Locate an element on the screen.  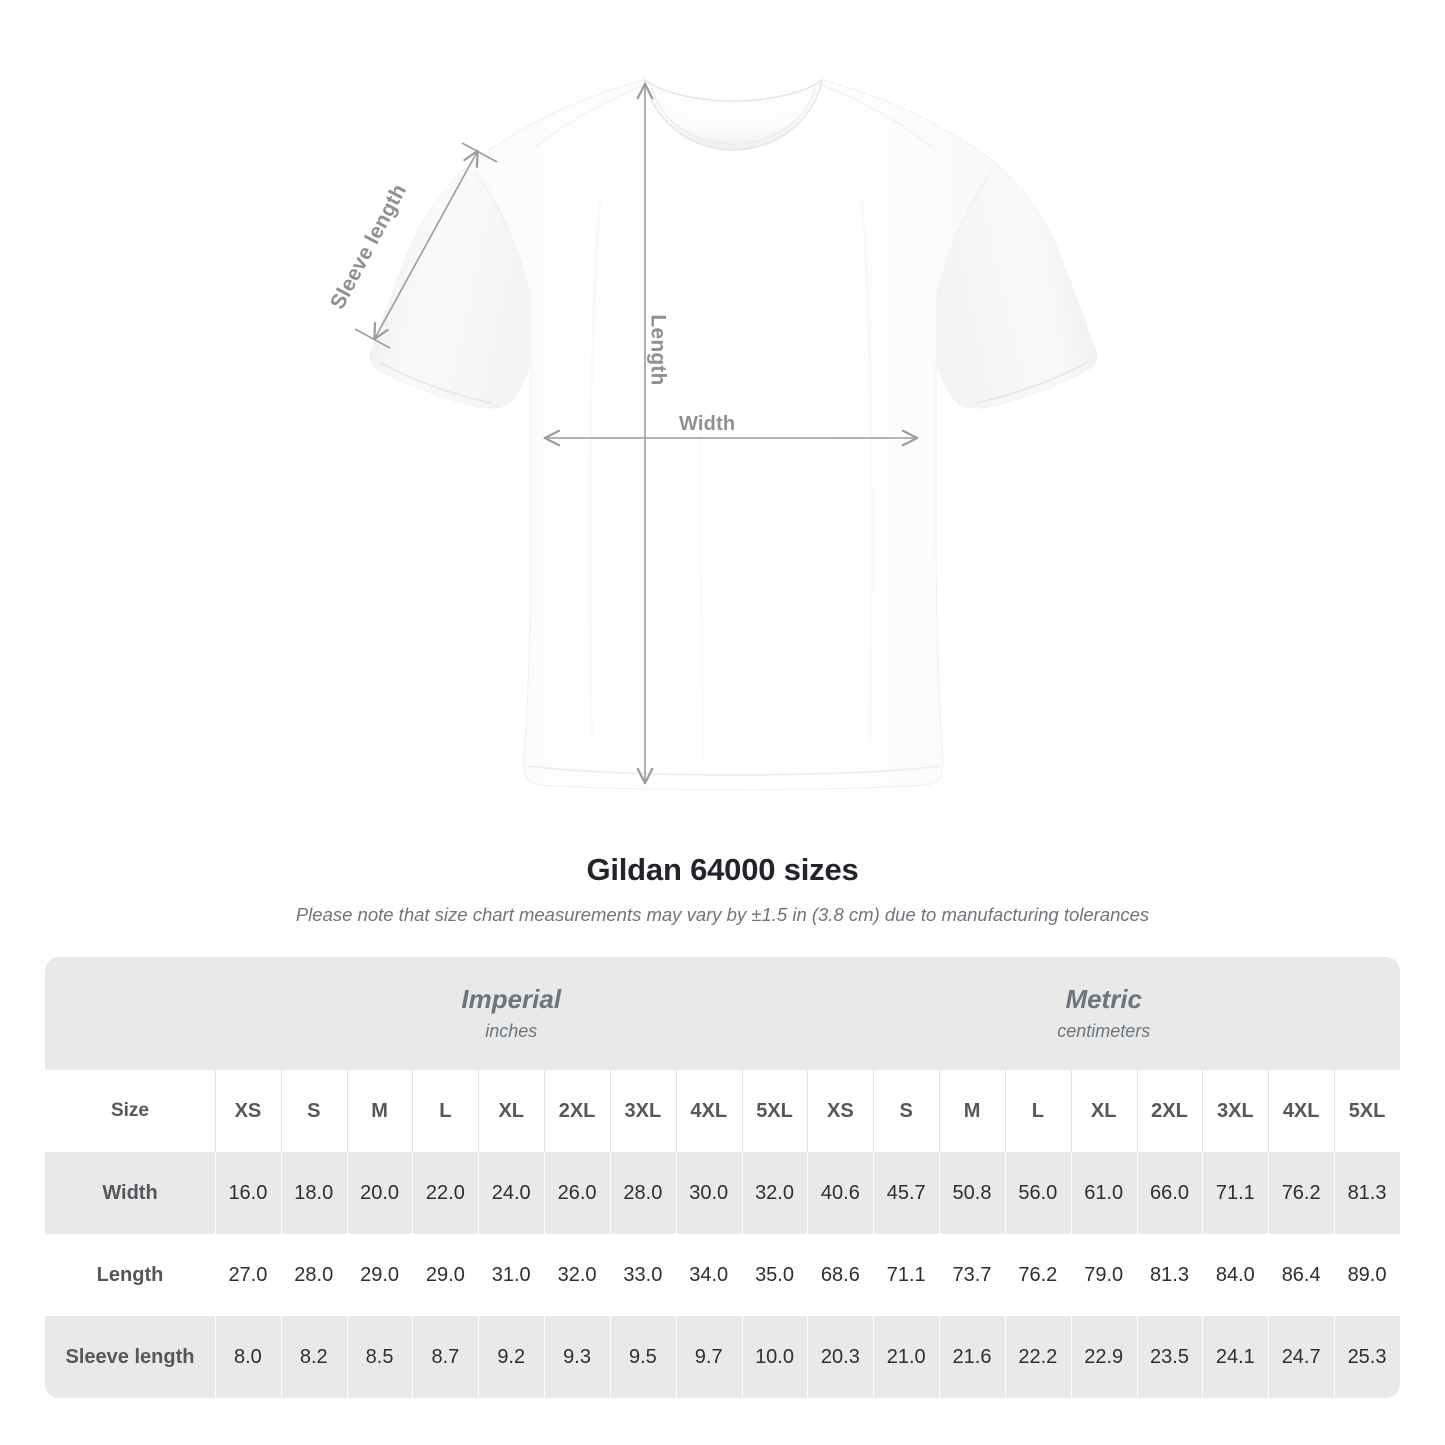
table-cell: 26.0 is located at coordinates (577, 1193).